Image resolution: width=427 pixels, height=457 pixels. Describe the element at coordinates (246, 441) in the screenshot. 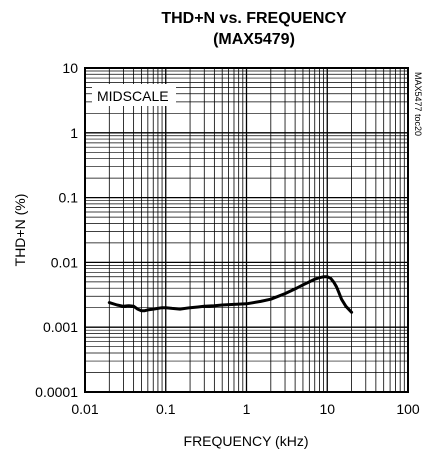

I see `x-axis-label: FREQUENCY (kHz)` at that location.